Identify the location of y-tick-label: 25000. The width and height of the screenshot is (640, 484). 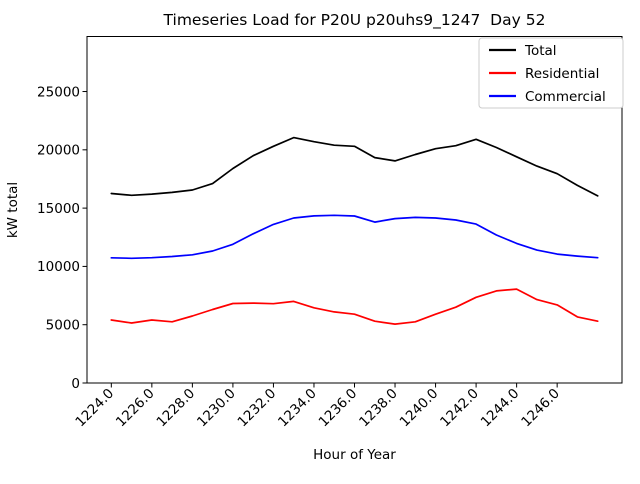
(58, 92).